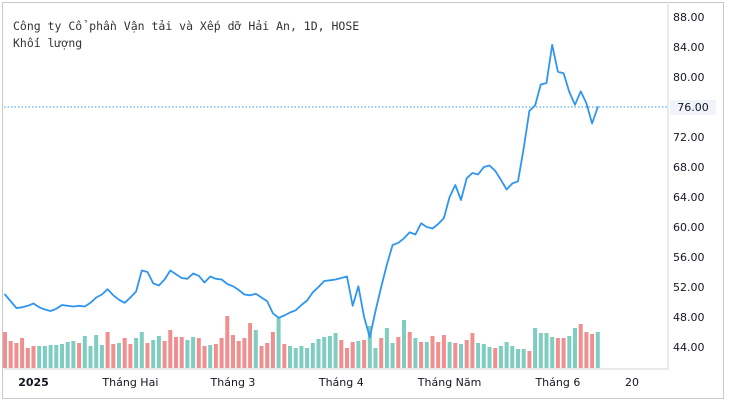  Describe the element at coordinates (557, 382) in the screenshot. I see `x-tick-label: Tháng 6` at that location.